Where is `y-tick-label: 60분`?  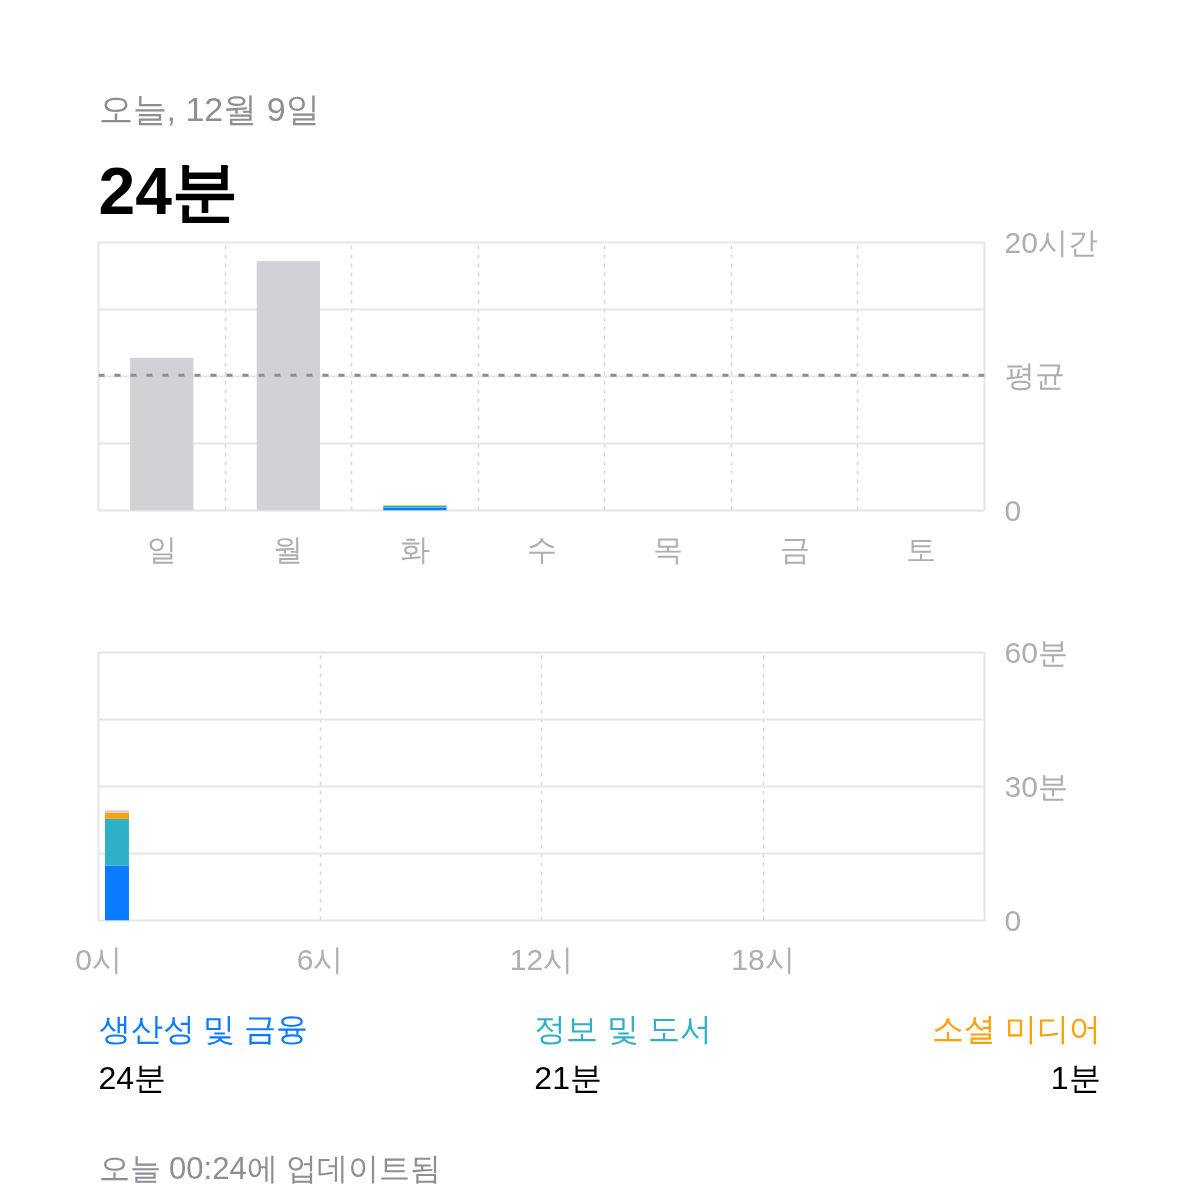 y-tick-label: 60분 is located at coordinates (1036, 652).